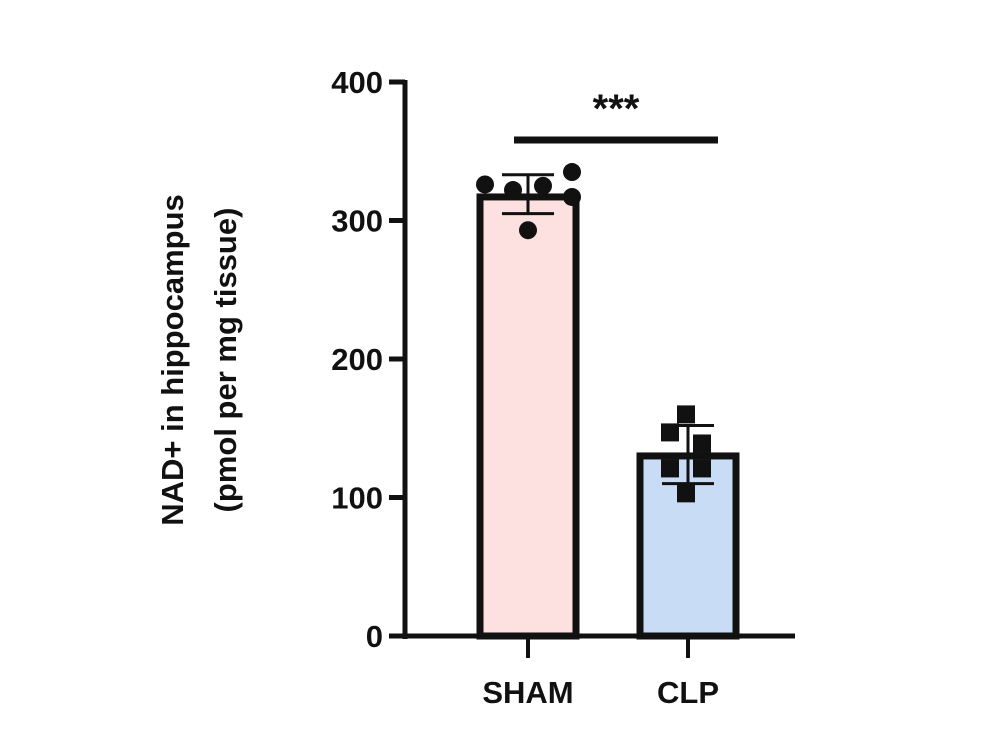 The height and width of the screenshot is (742, 990). What do you see at coordinates (357, 221) in the screenshot?
I see `y-tick-label: 300` at bounding box center [357, 221].